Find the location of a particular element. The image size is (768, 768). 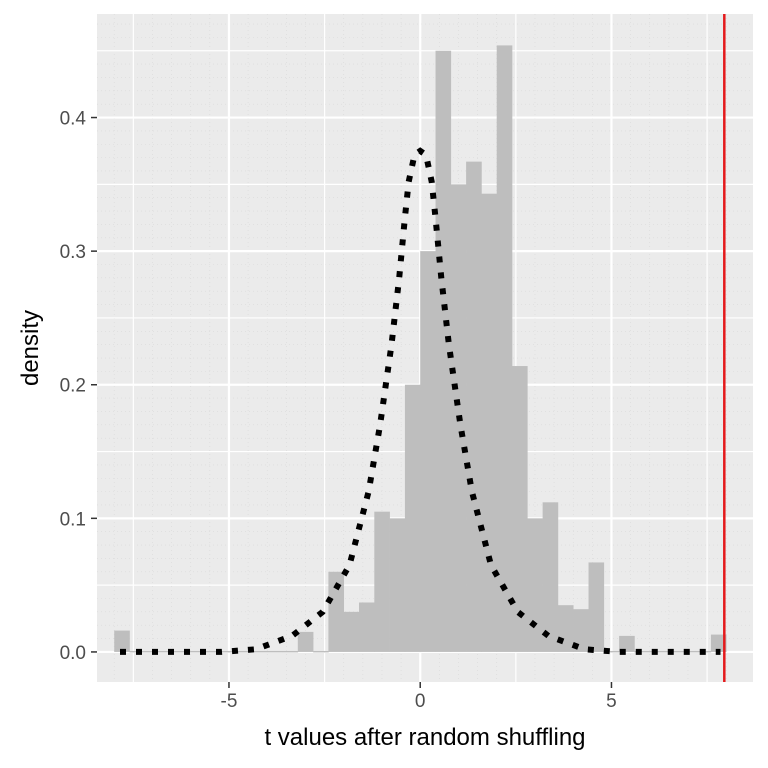

y-tick-label: 0.0 is located at coordinates (73, 653).